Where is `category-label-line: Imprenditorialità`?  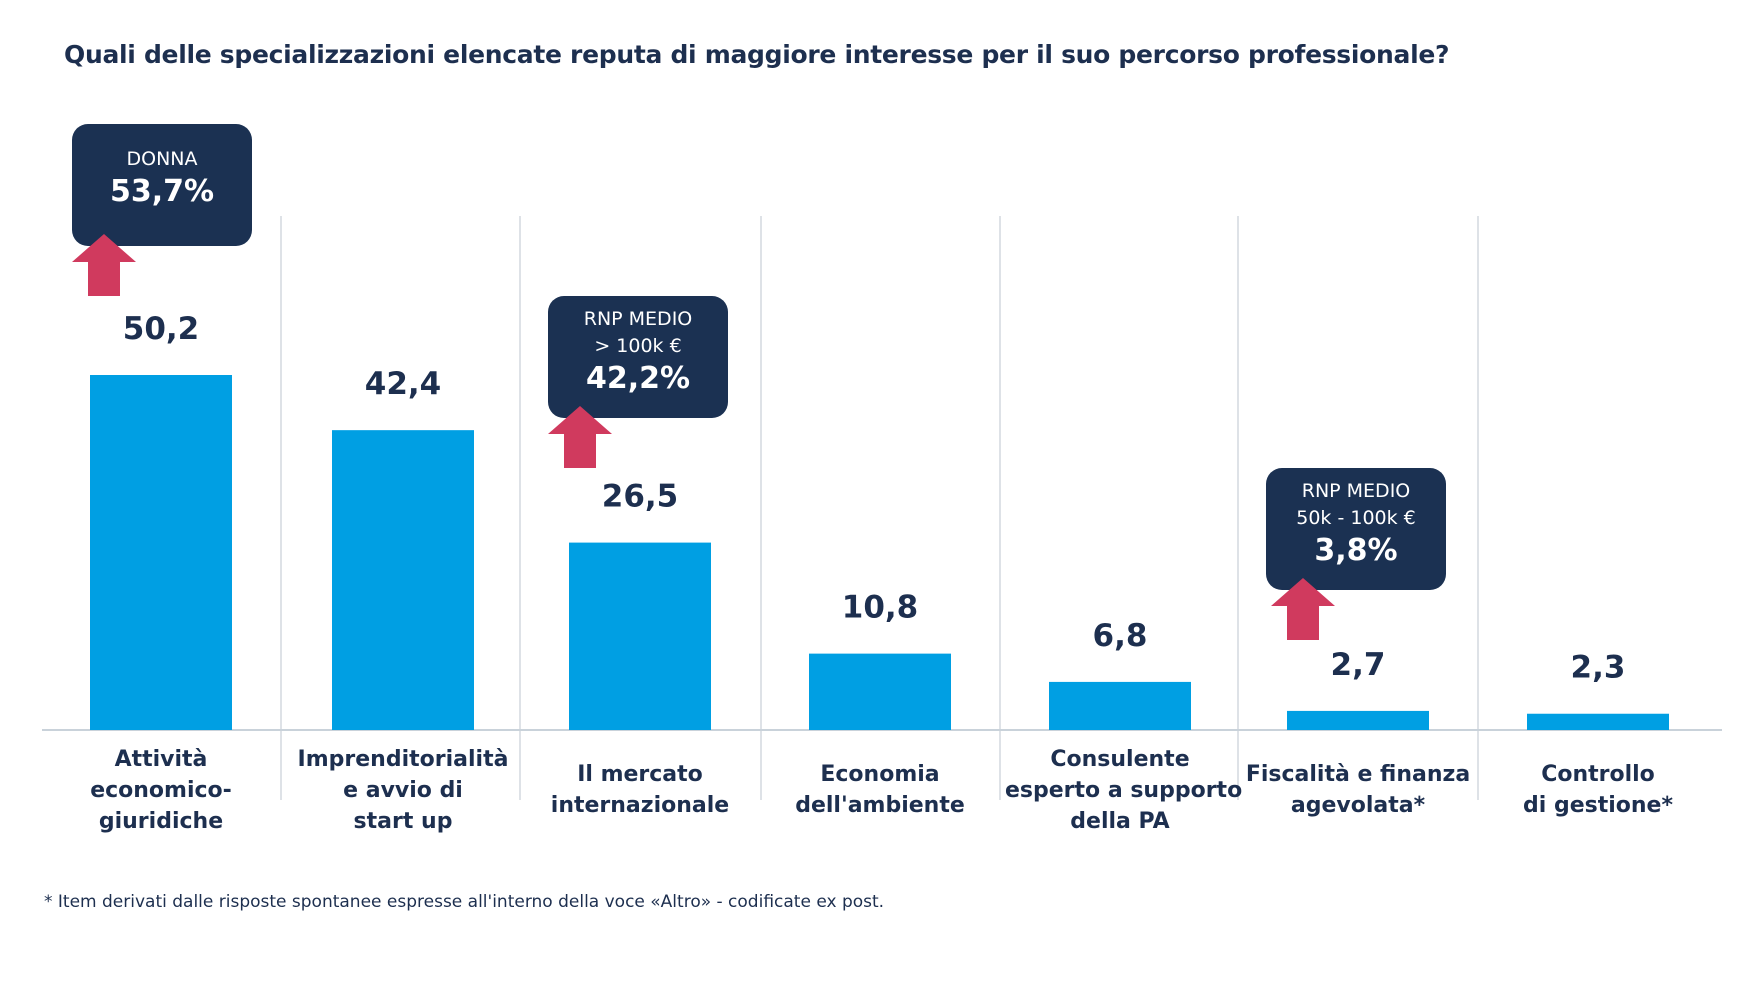 category-label-line: Imprenditorialità is located at coordinates (403, 759).